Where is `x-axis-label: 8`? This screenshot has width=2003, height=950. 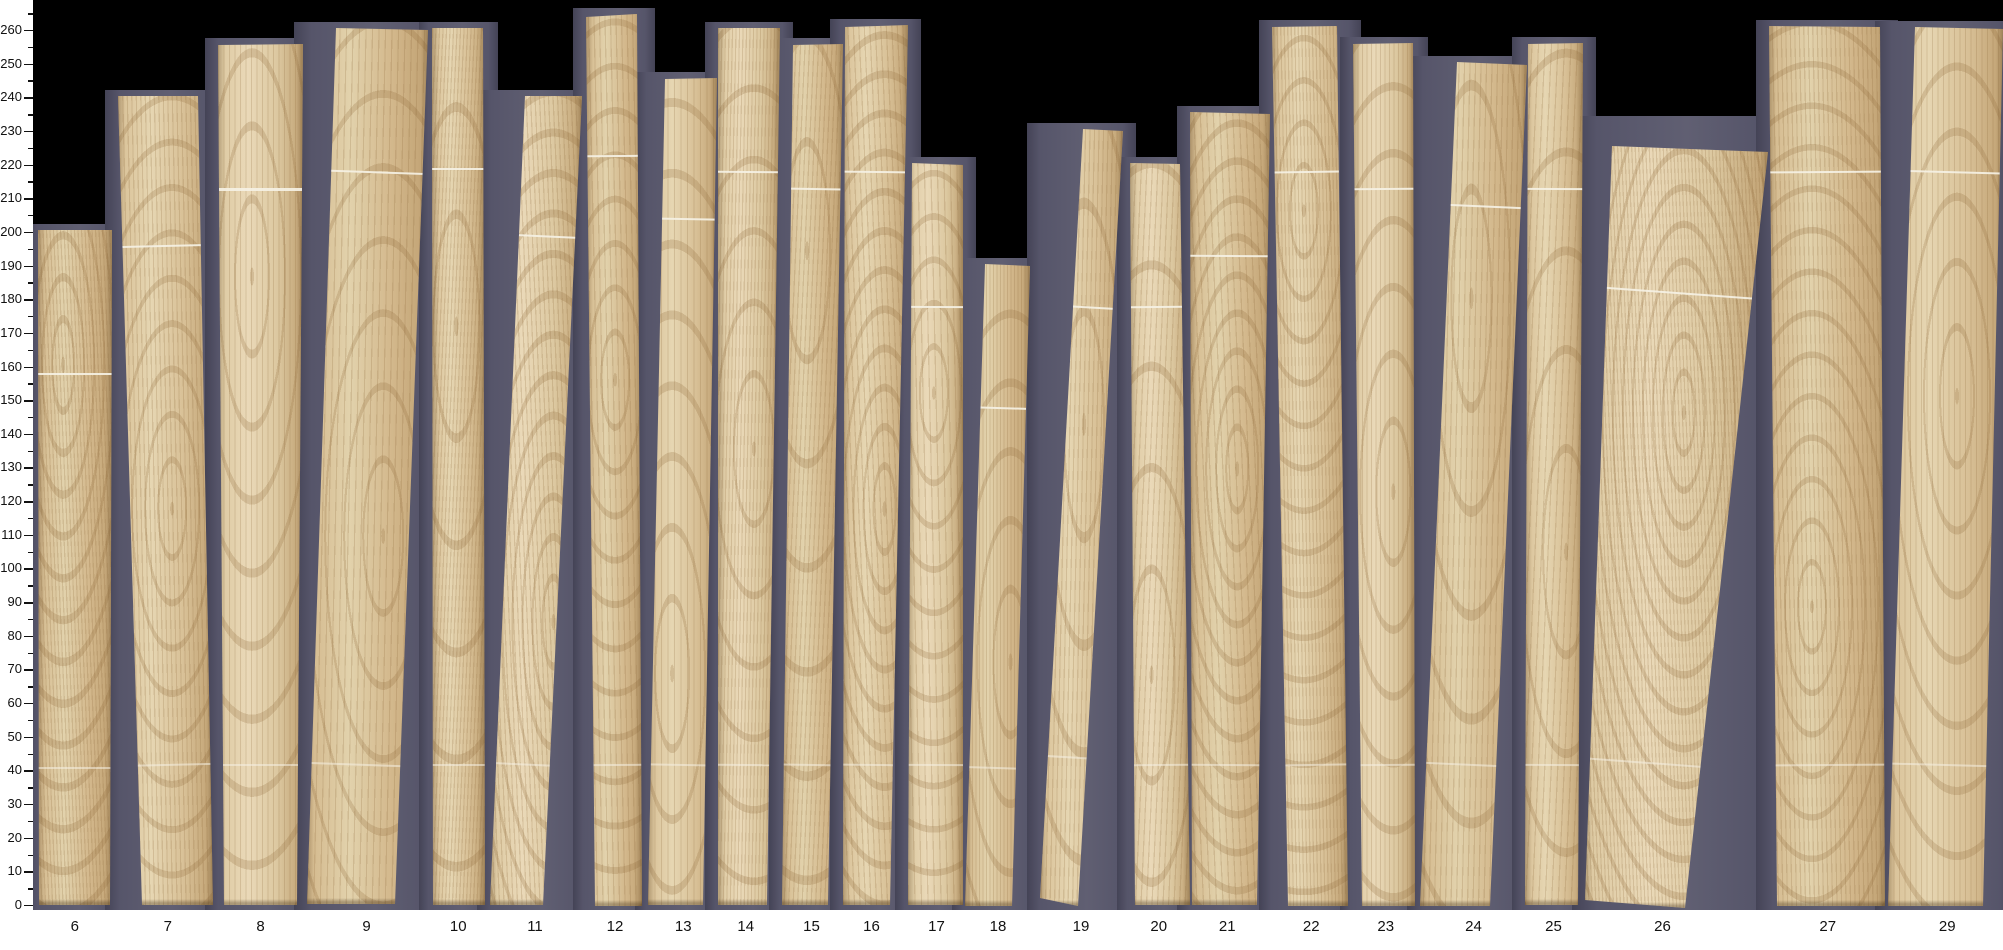
x-axis-label: 8 is located at coordinates (260, 926).